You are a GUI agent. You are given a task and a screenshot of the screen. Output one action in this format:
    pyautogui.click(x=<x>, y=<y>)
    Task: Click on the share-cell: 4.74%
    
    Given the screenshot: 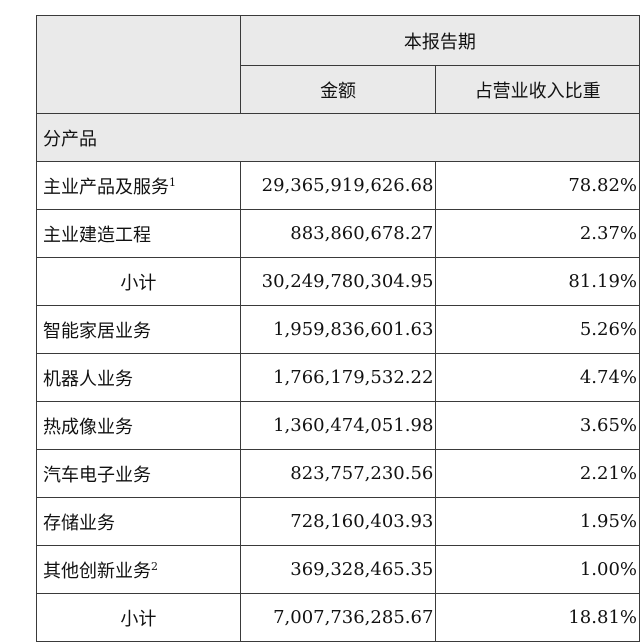 What is the action you would take?
    pyautogui.click(x=537, y=377)
    